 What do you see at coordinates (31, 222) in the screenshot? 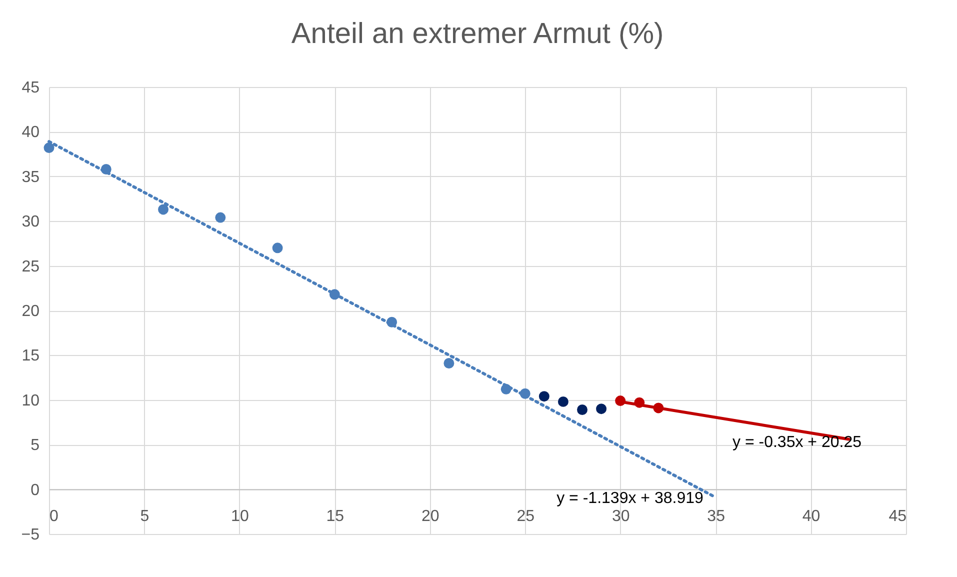
I see `y-tick-label: 30` at bounding box center [31, 222].